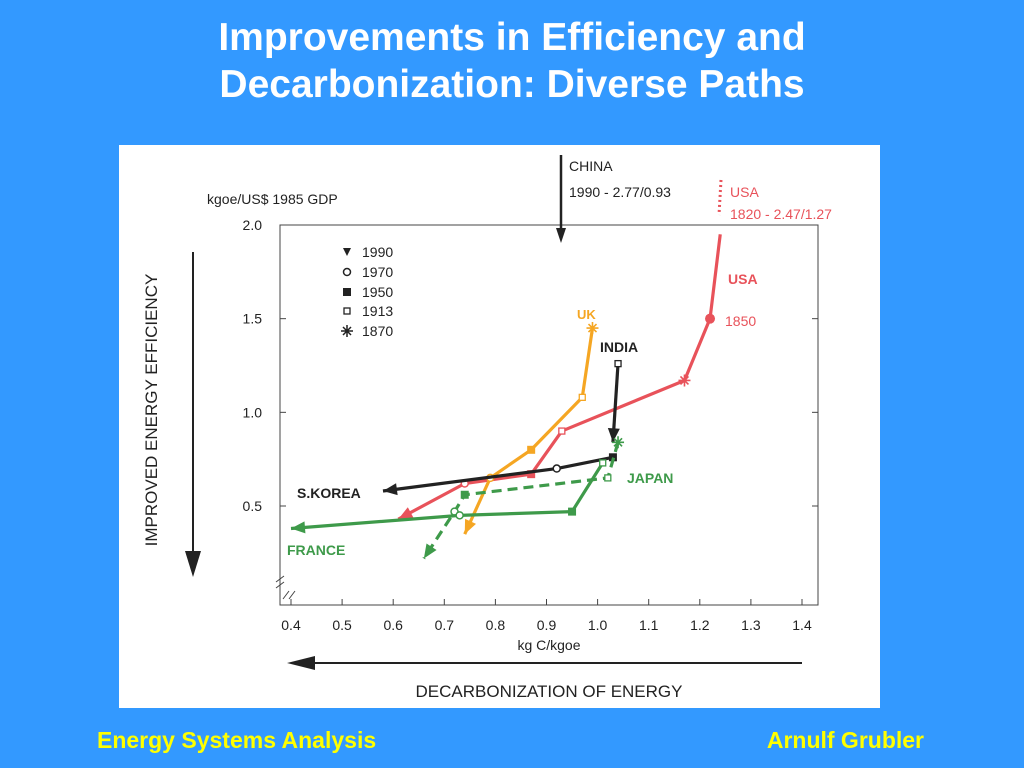  What do you see at coordinates (329, 493) in the screenshot?
I see `label-skorea: S.KOREA` at bounding box center [329, 493].